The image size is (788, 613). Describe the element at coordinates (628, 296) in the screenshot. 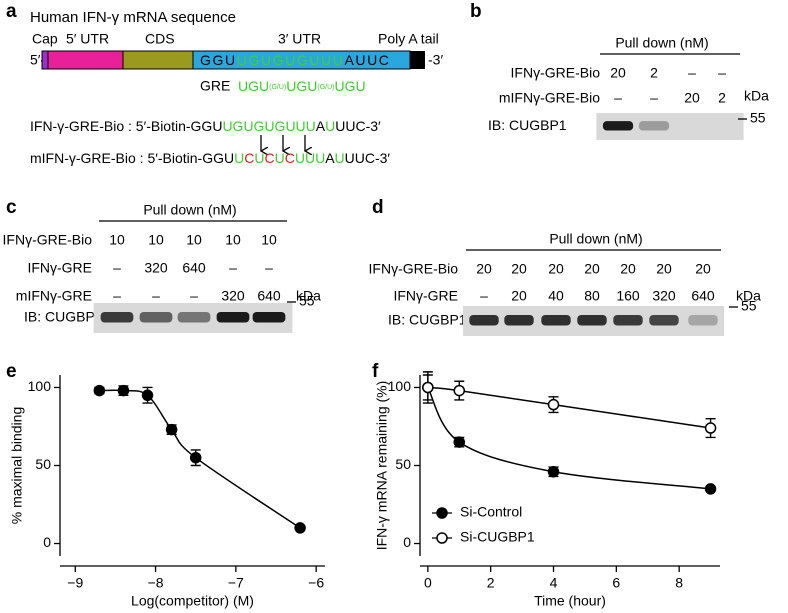

I see `lane-cell: 160` at that location.